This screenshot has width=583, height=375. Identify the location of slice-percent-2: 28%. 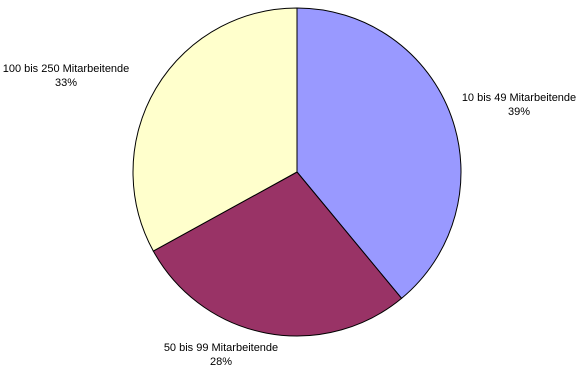
(221, 362).